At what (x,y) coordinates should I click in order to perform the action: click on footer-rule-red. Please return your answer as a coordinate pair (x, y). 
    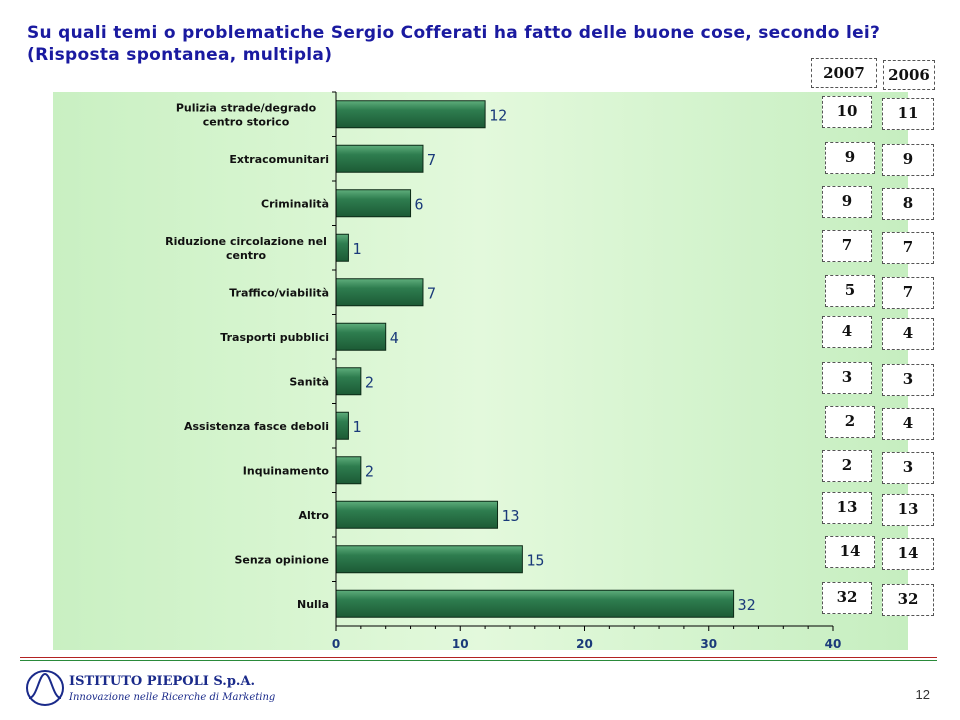
    Looking at the image, I should click on (478, 657).